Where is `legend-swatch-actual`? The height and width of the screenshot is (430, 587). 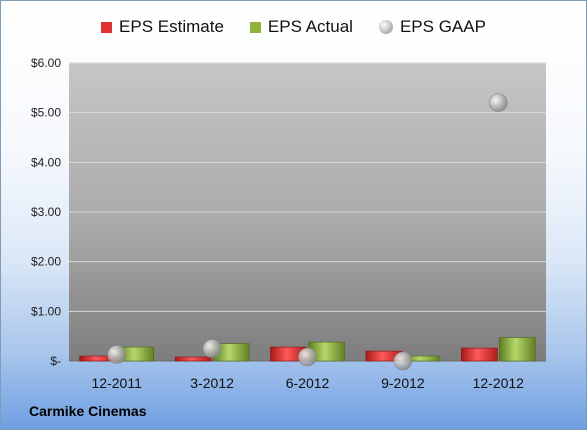 legend-swatch-actual is located at coordinates (255, 27).